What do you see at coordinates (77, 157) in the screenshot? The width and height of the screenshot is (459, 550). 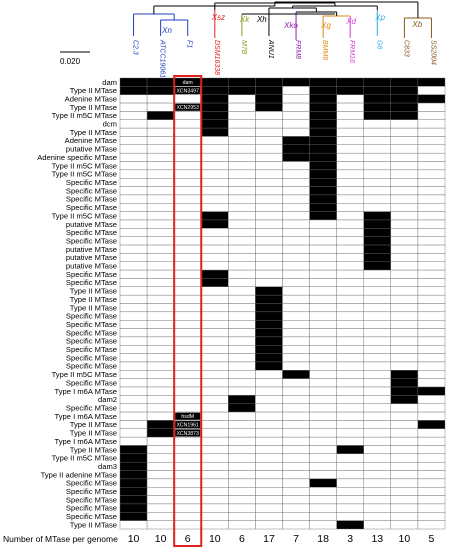 I see `row-label: Adenine specific MTase` at bounding box center [77, 157].